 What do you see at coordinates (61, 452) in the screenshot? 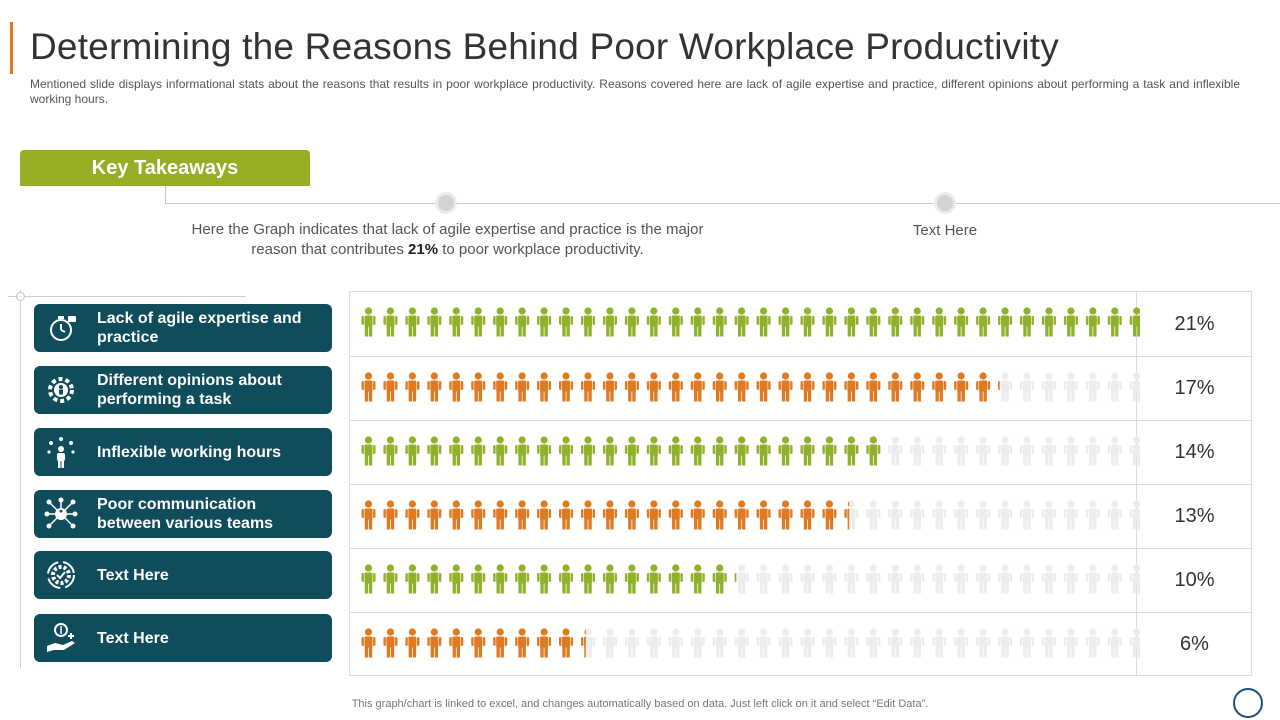
I see `person-ideas-icon` at bounding box center [61, 452].